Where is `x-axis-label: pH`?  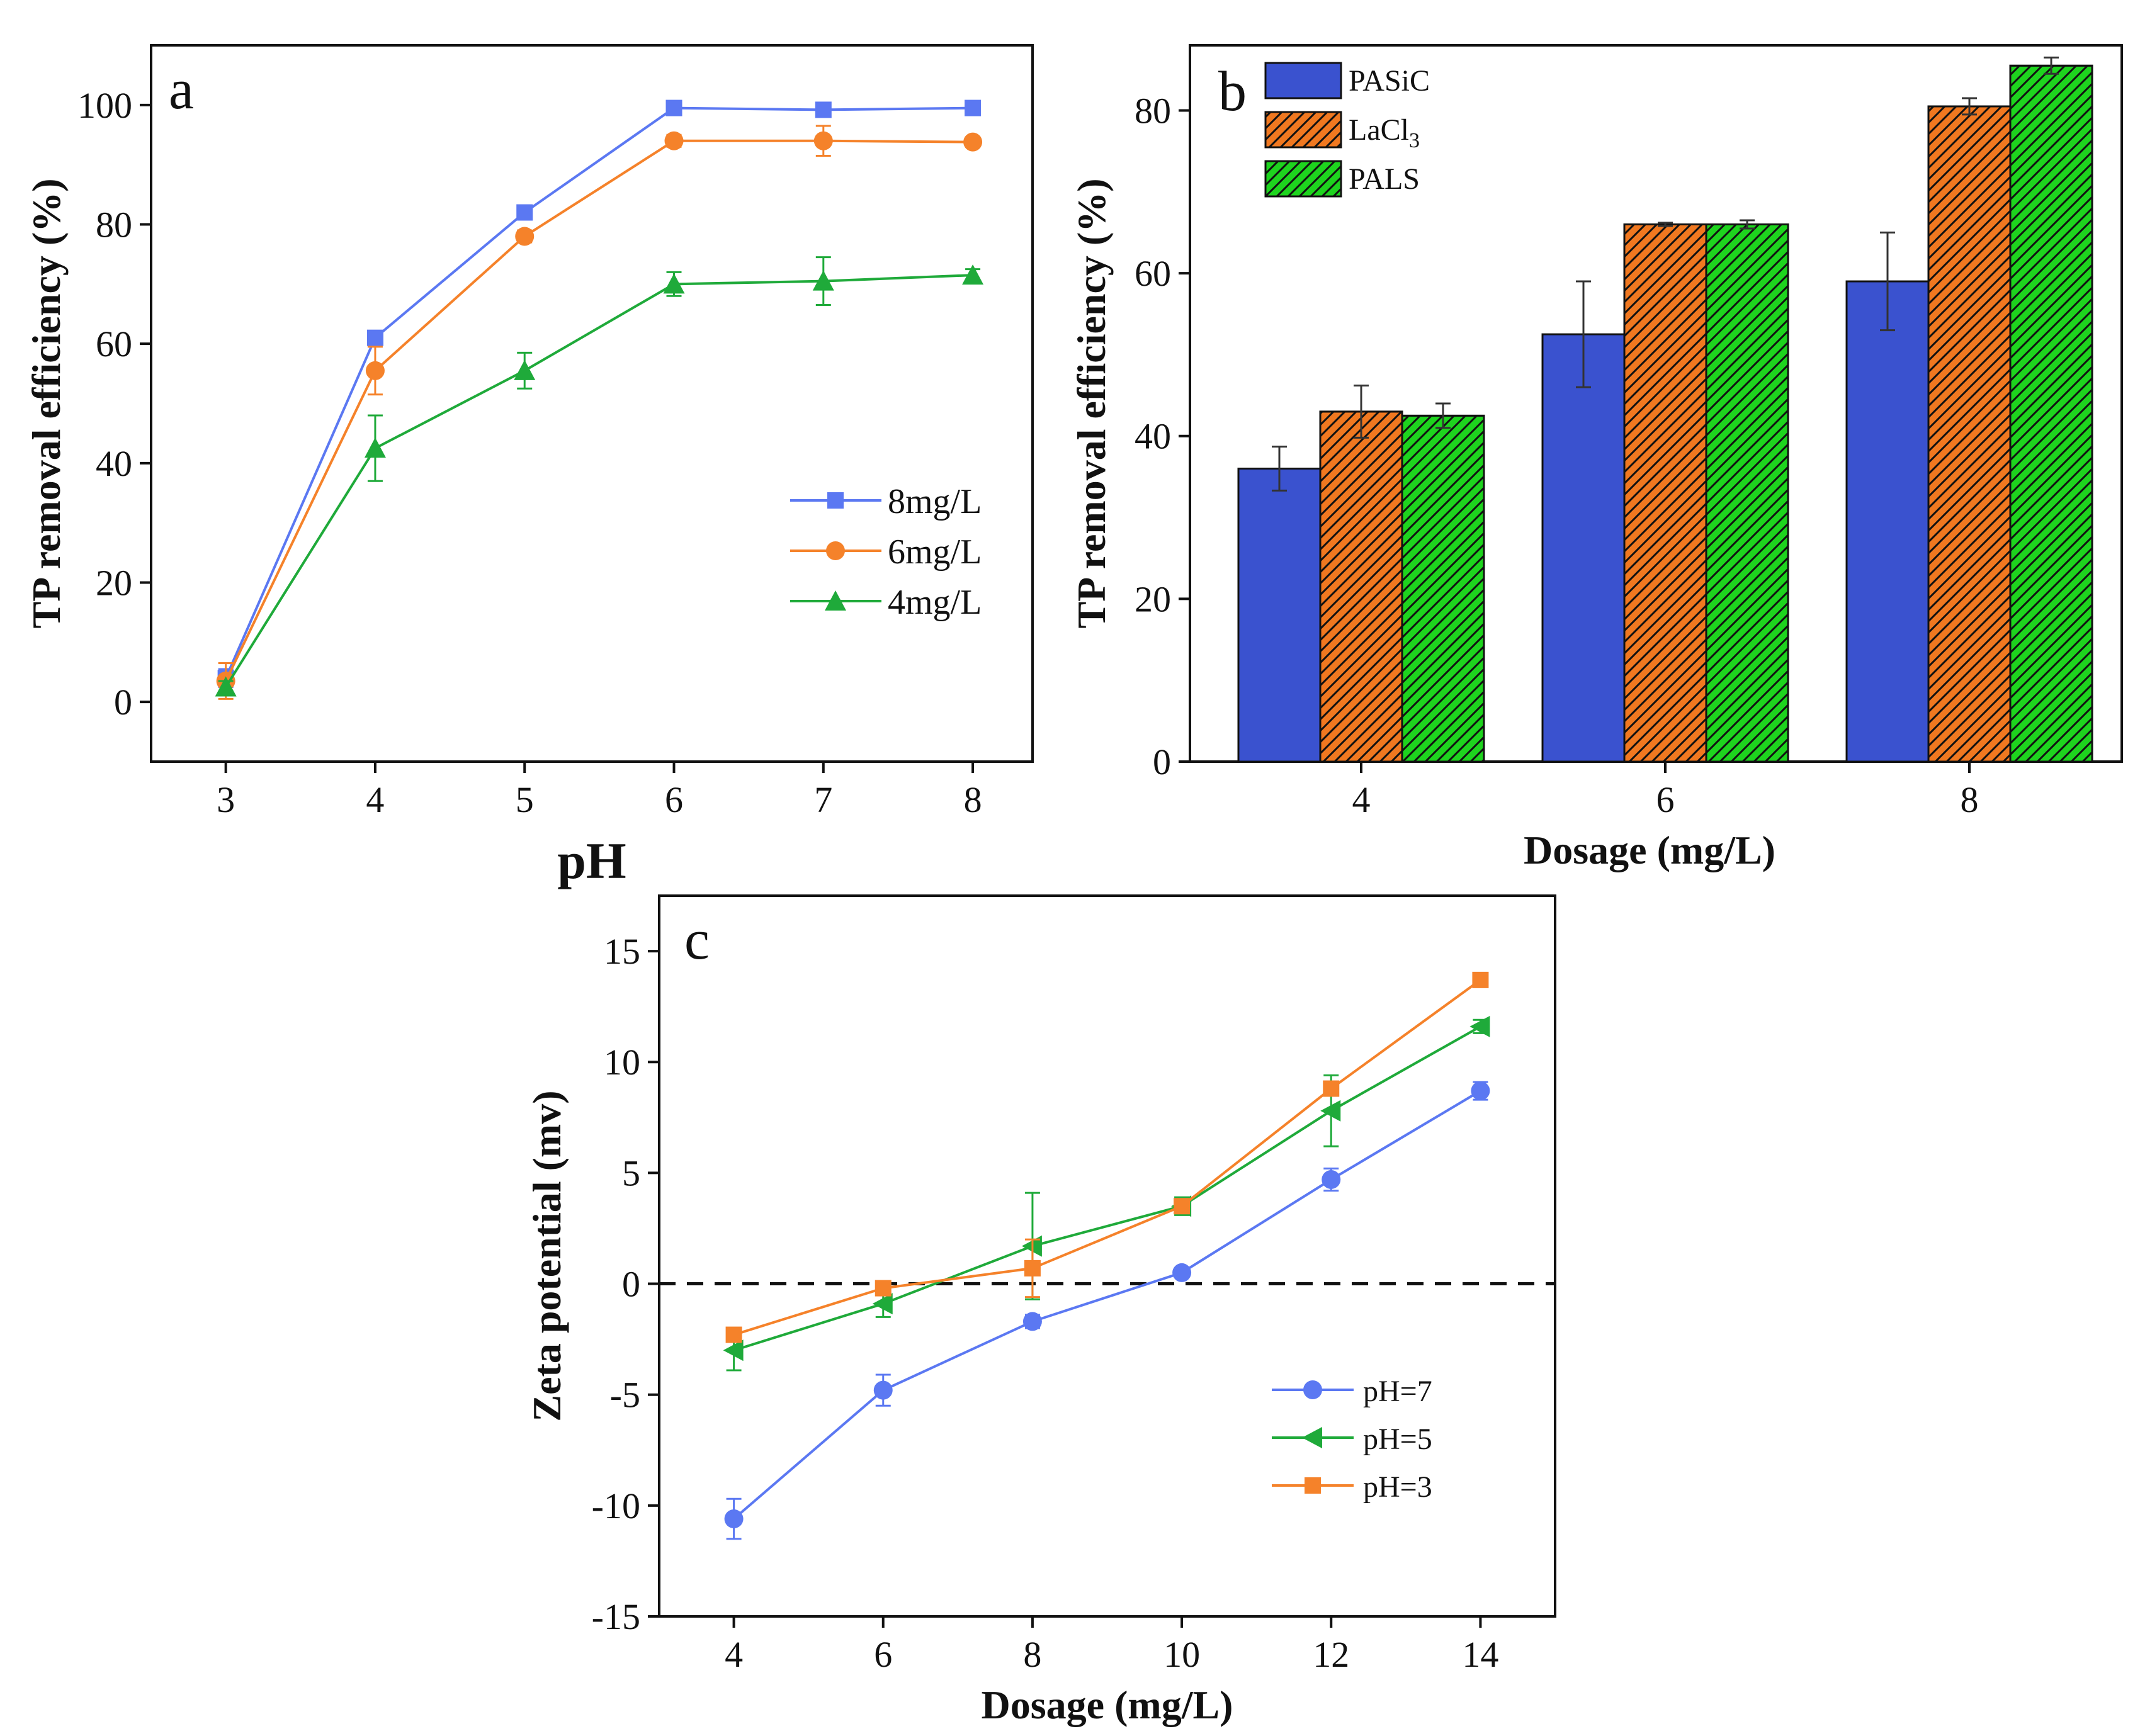 x-axis-label: pH is located at coordinates (591, 860).